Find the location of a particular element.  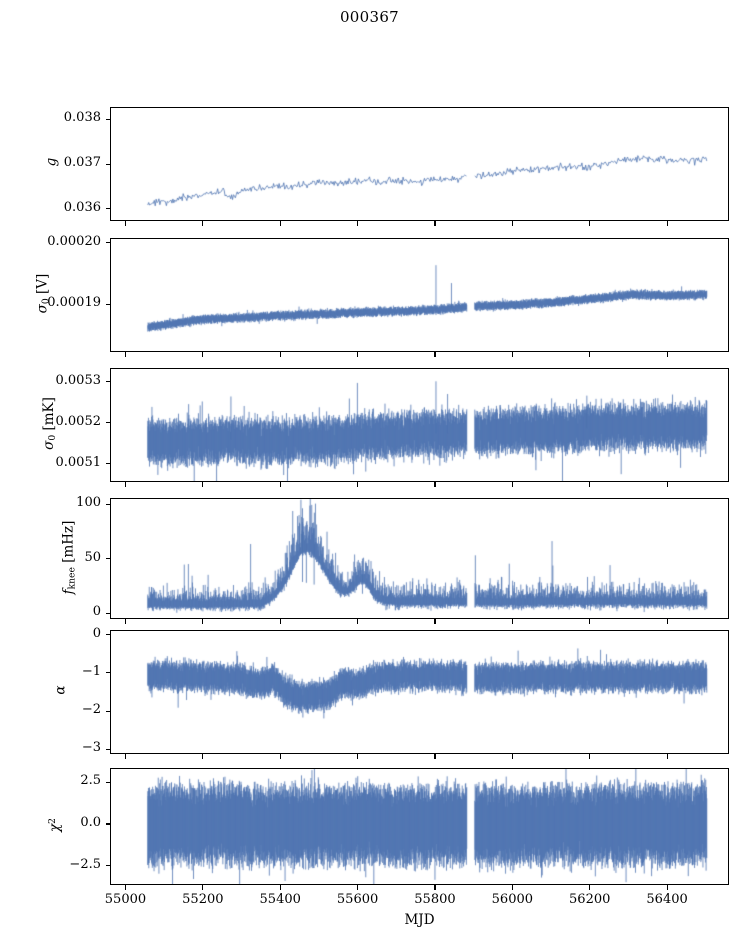

x-tick-label: 55800 is located at coordinates (435, 899).